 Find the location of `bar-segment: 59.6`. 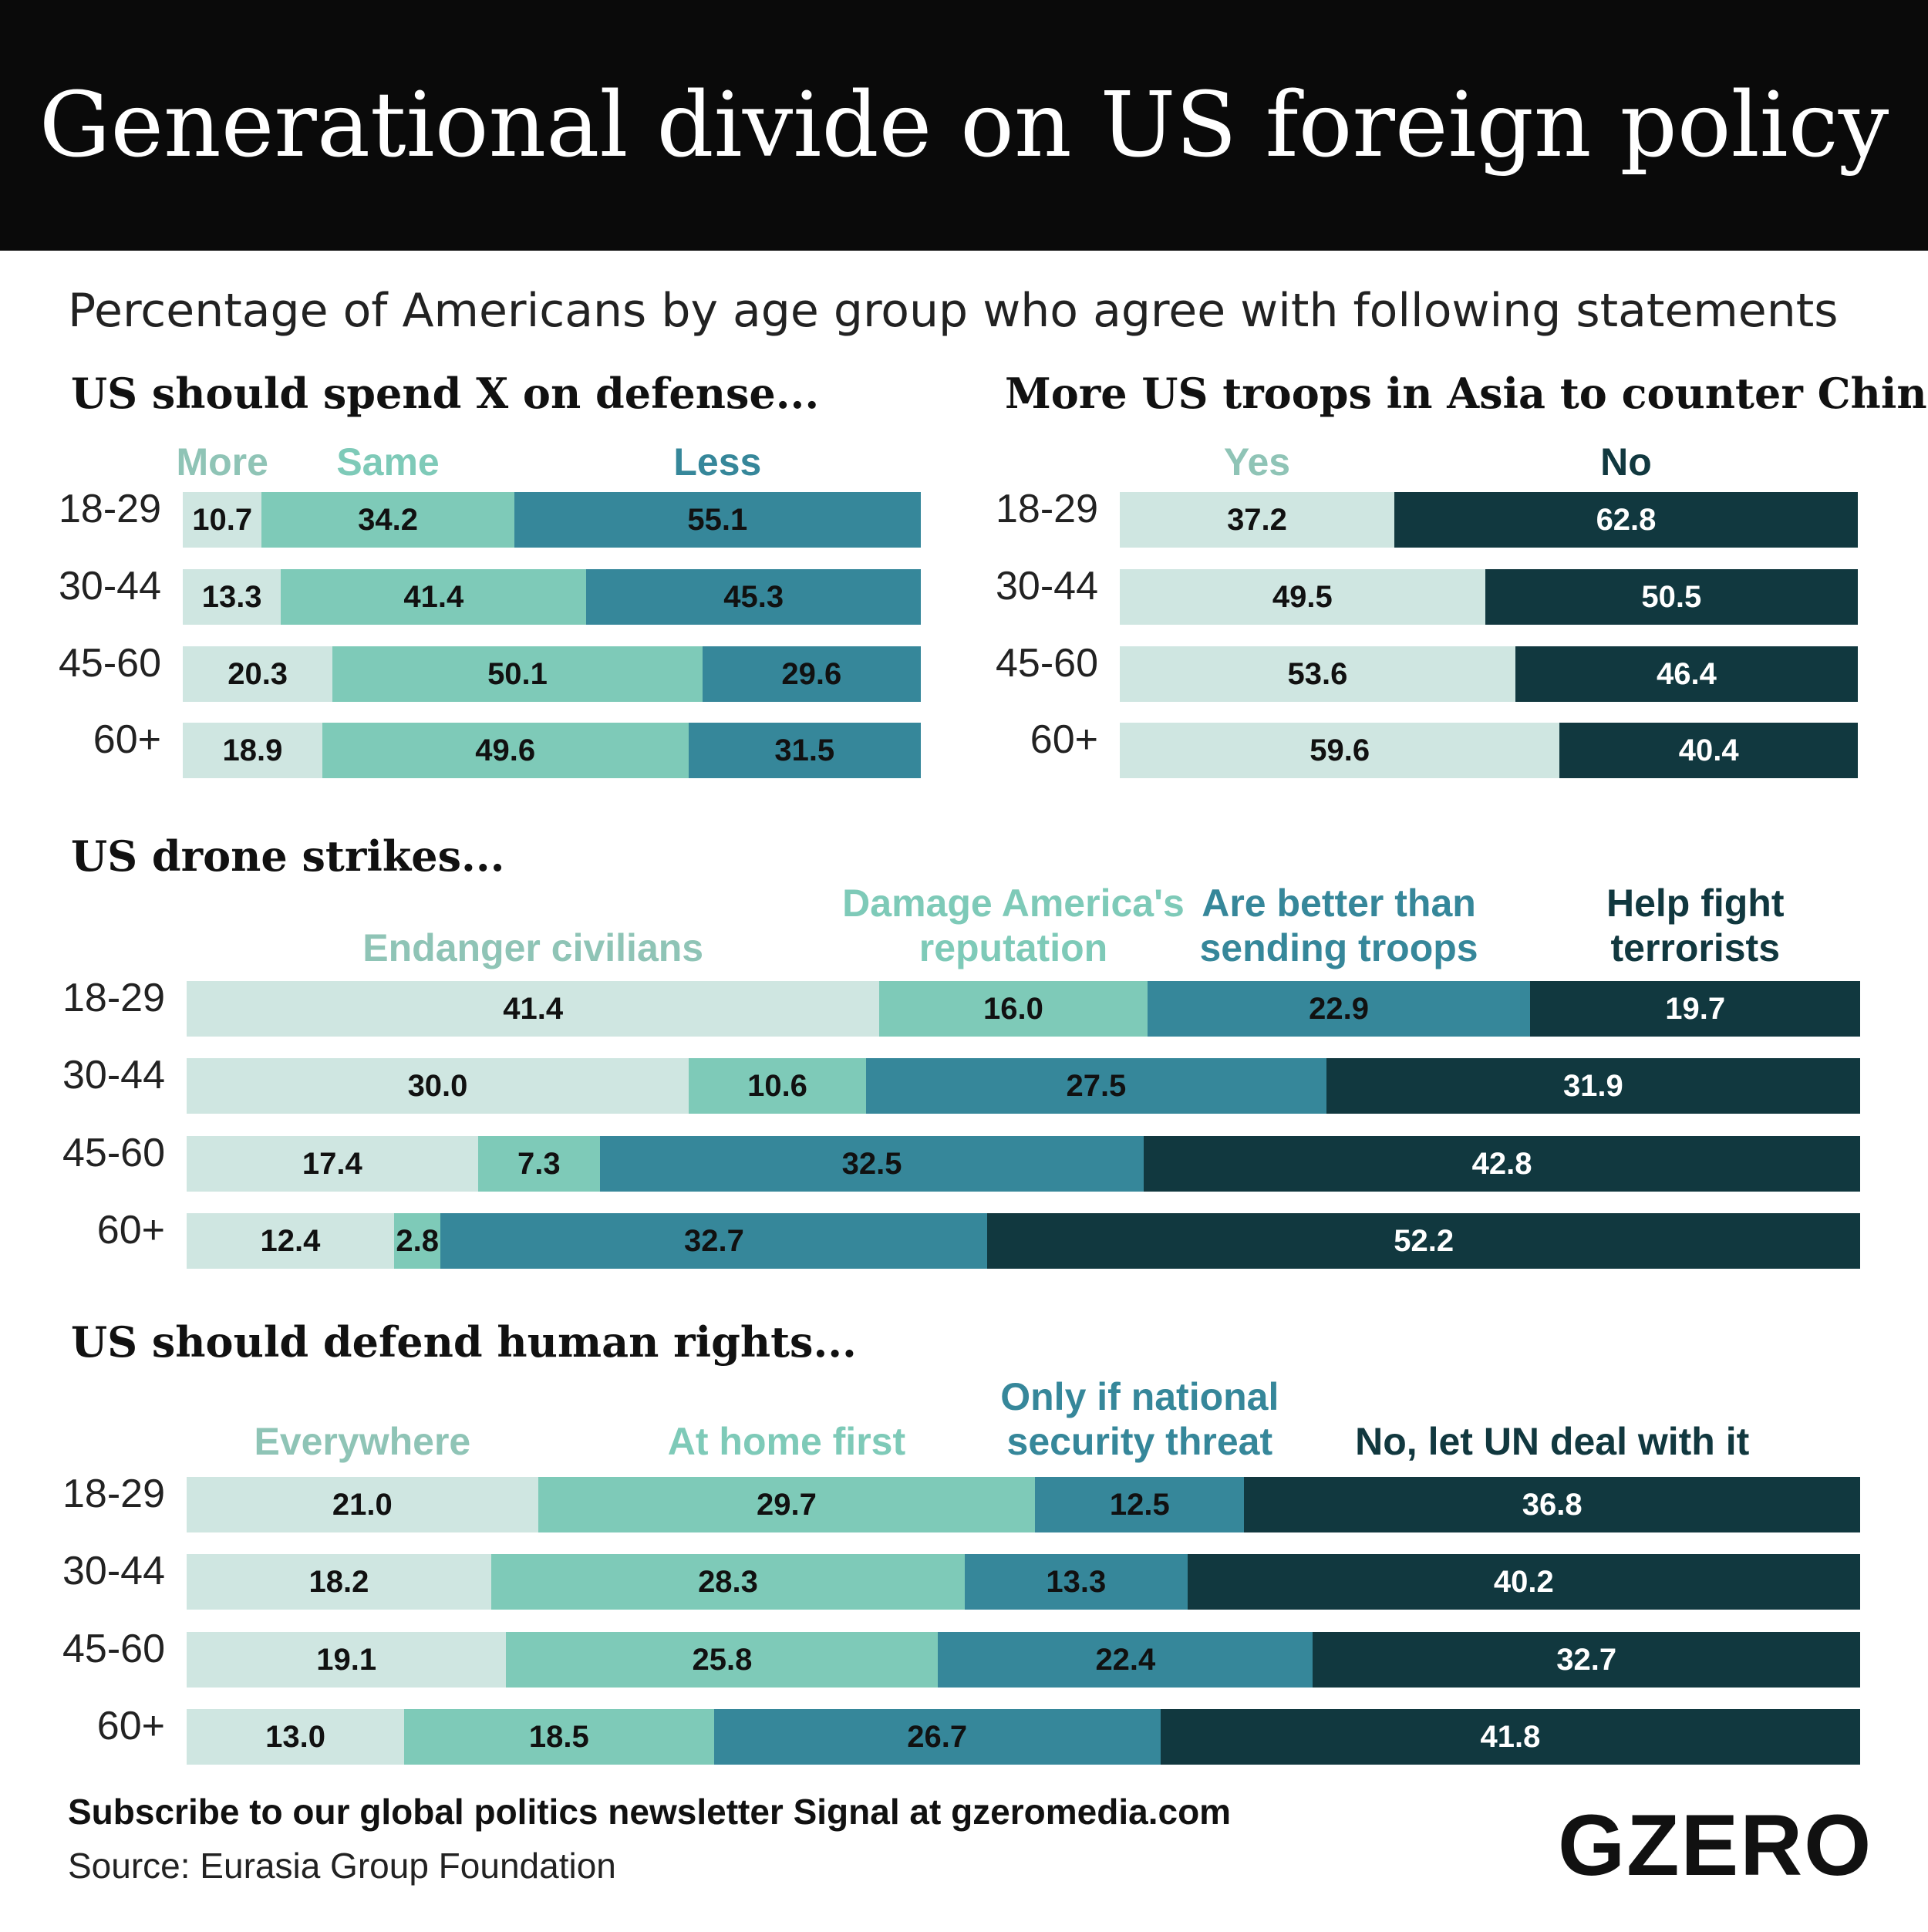

bar-segment: 59.6 is located at coordinates (1340, 750).